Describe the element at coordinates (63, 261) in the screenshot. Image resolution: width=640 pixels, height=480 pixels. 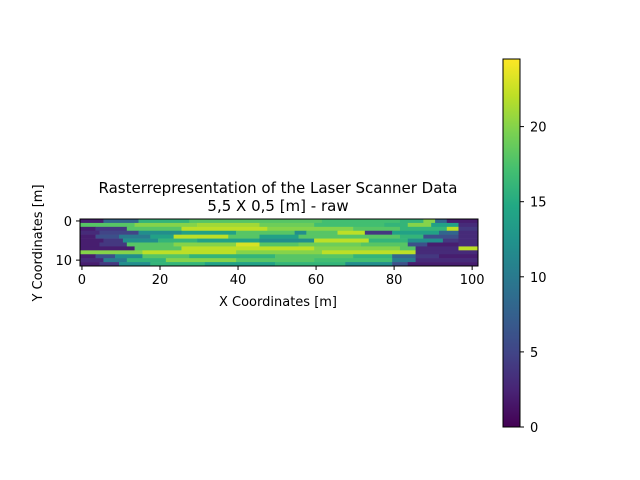
I see `y-tick-label: 10` at that location.